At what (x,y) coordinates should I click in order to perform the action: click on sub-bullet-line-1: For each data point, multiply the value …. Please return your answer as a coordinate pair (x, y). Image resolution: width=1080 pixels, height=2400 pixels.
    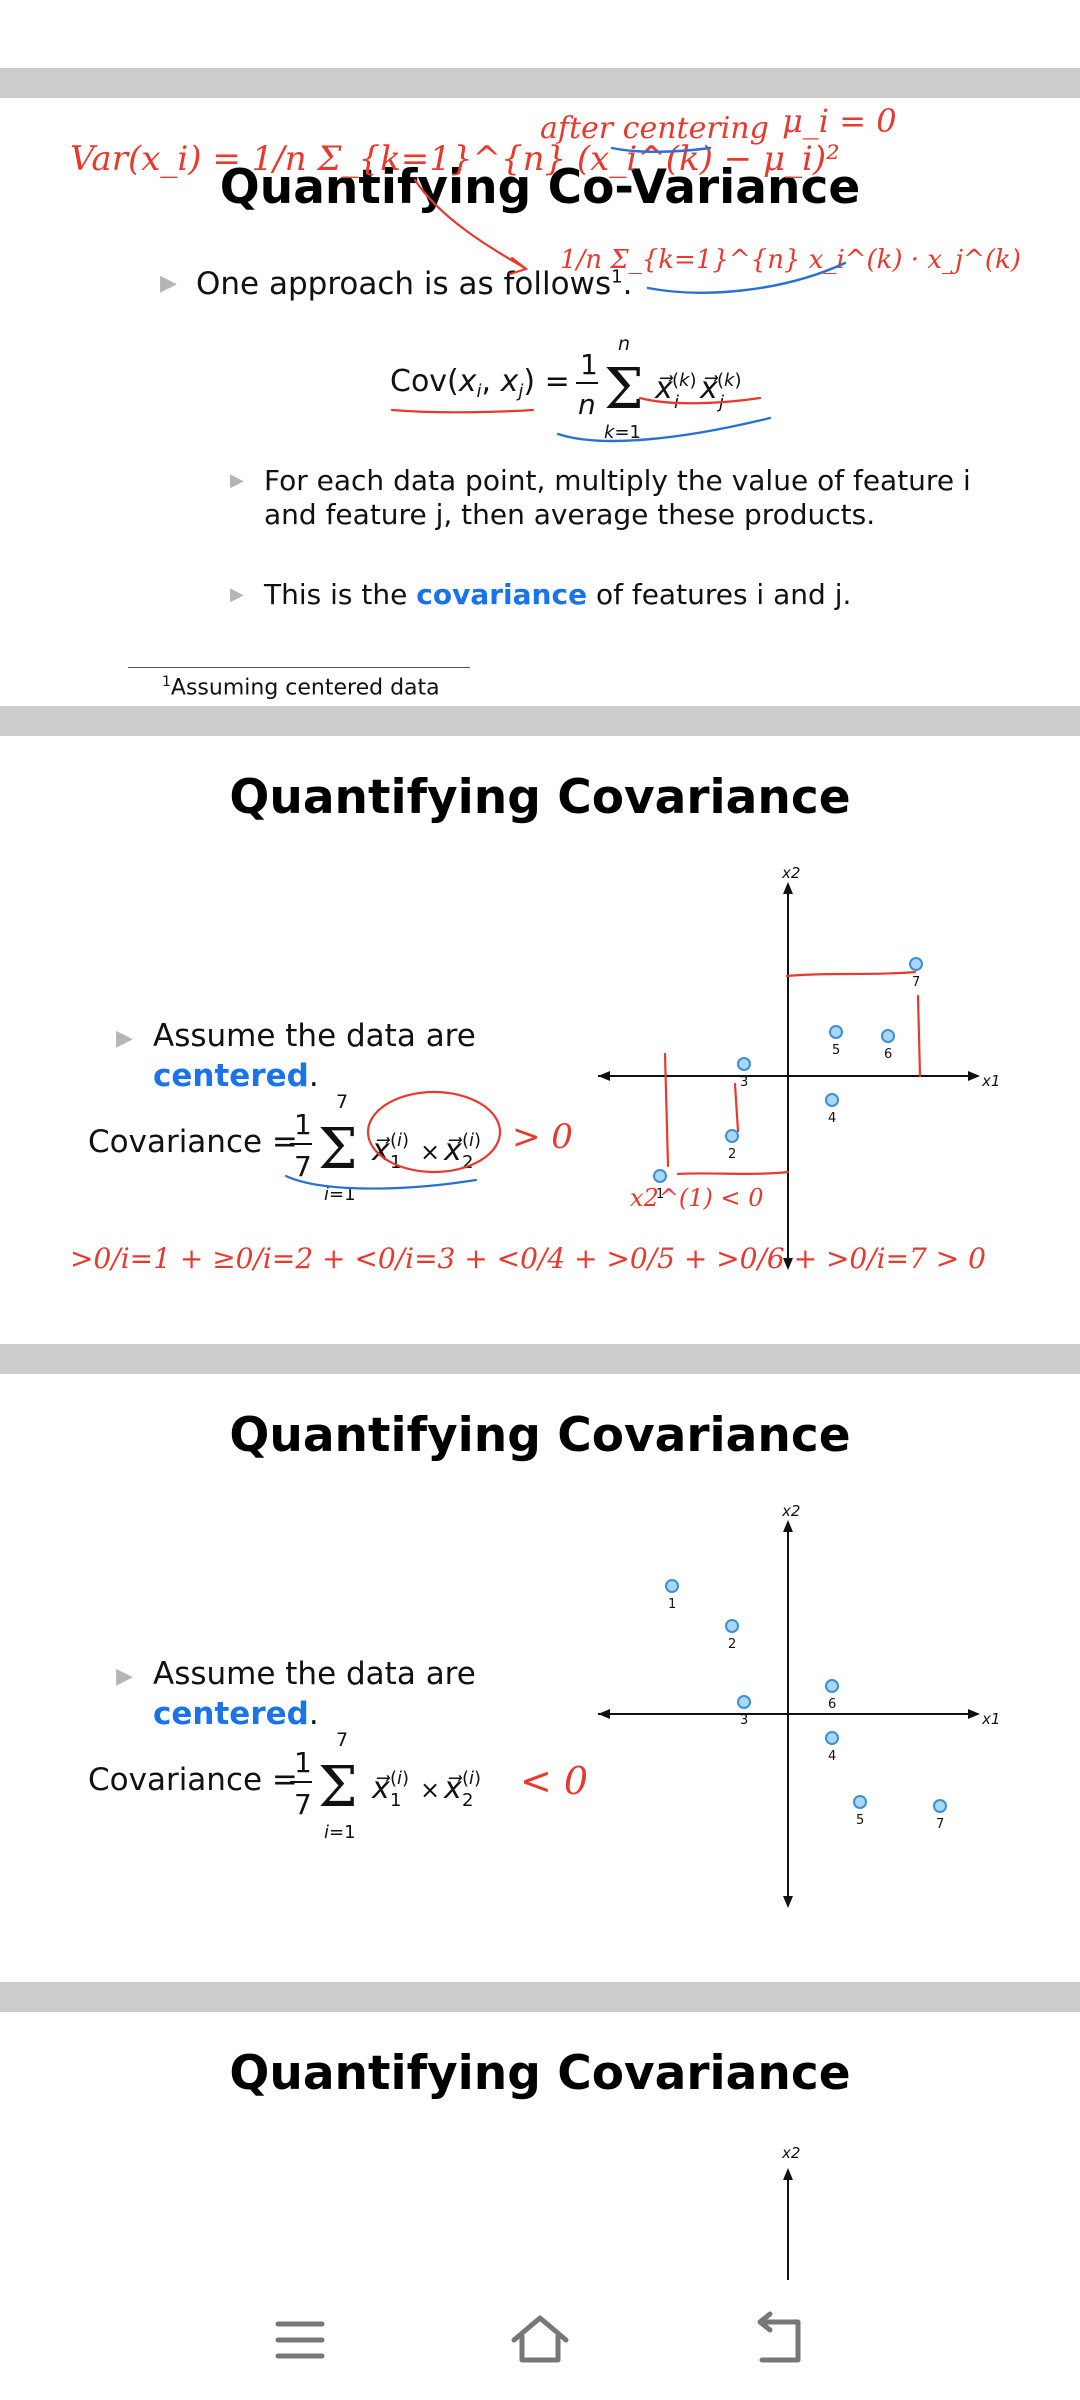
    Looking at the image, I should click on (617, 480).